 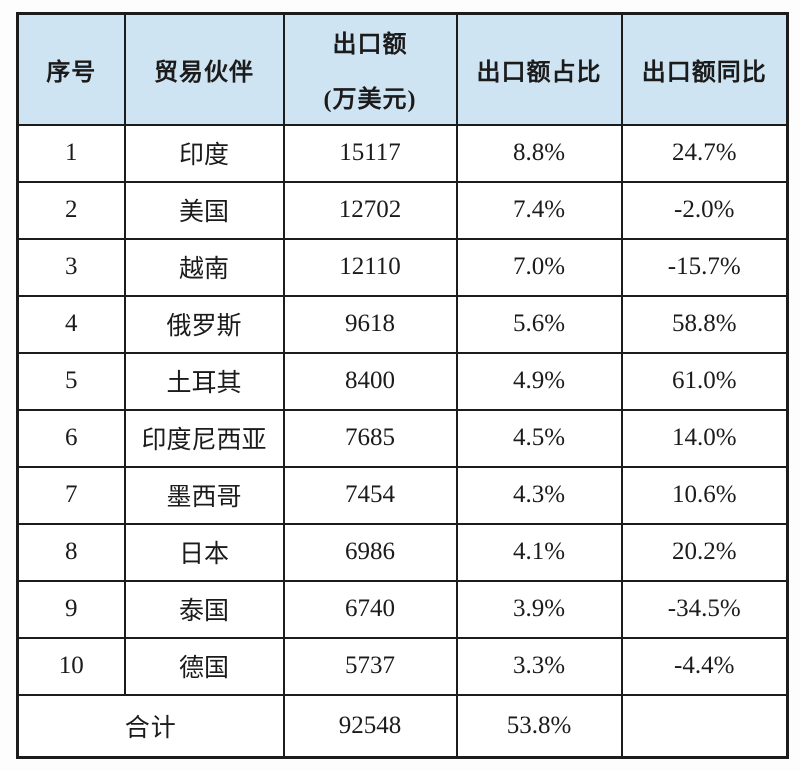 What do you see at coordinates (71, 438) in the screenshot?
I see `cell-no: 6` at bounding box center [71, 438].